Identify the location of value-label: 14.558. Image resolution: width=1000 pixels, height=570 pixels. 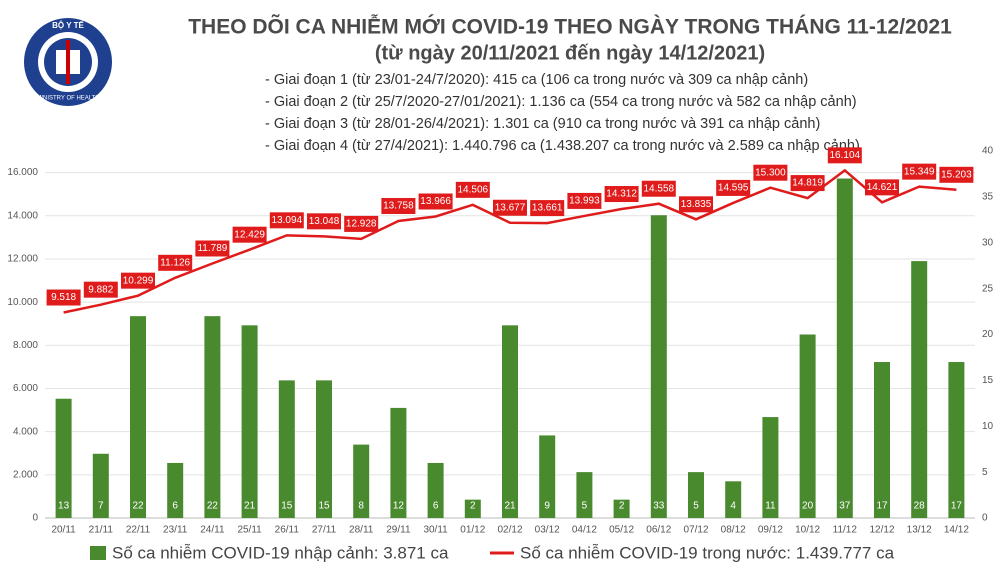
(659, 188).